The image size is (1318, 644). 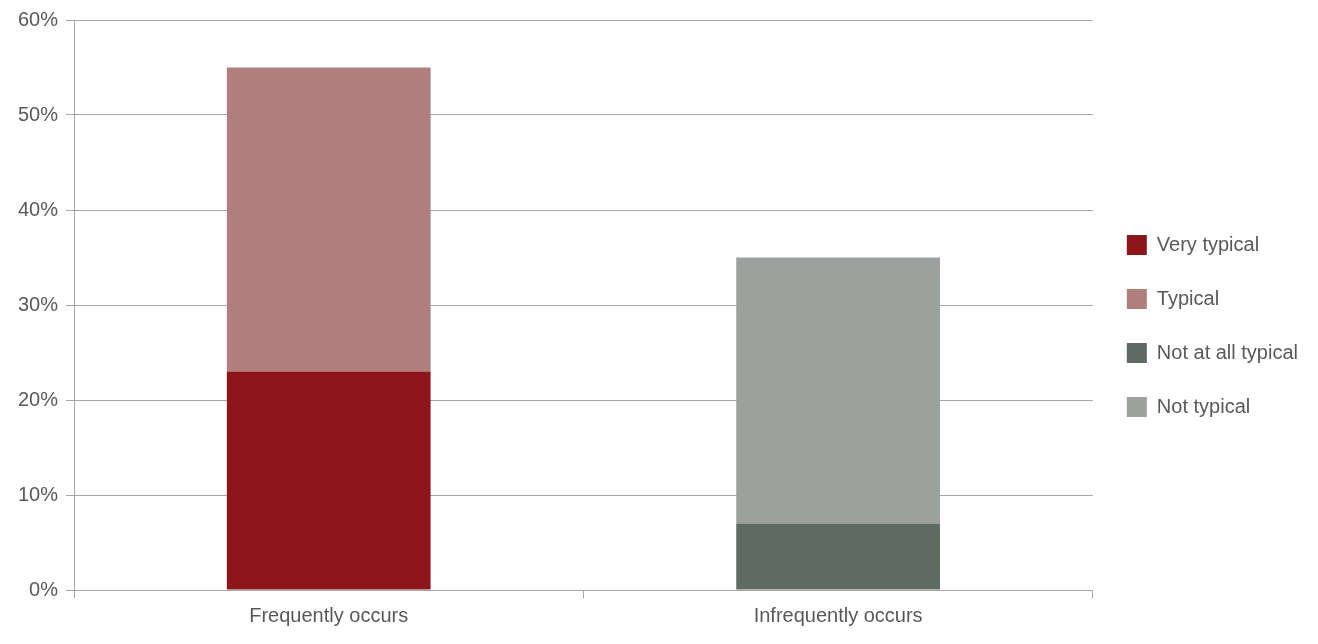 What do you see at coordinates (38, 208) in the screenshot?
I see `y-tick-label: 40%` at bounding box center [38, 208].